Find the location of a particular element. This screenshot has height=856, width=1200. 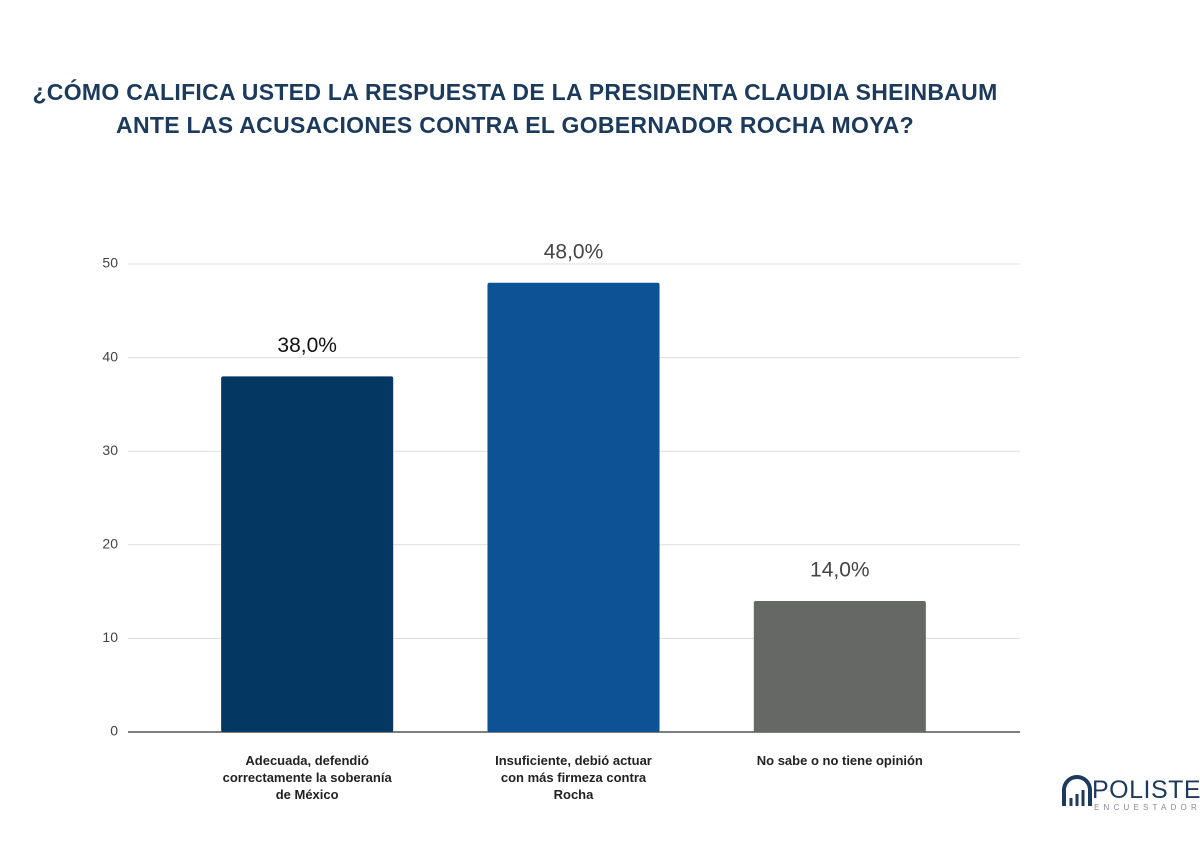

y-tick-label: 40 is located at coordinates (110, 356).